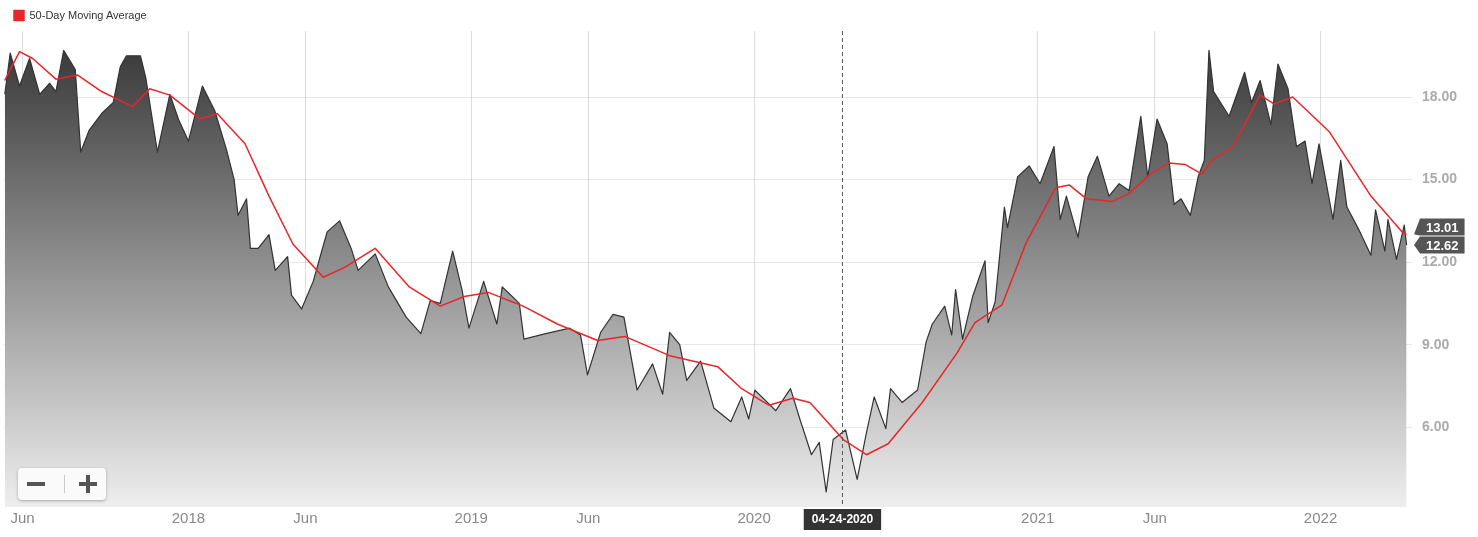 The image size is (1478, 537). What do you see at coordinates (1436, 426) in the screenshot?
I see `y-tick-label: 6.00` at bounding box center [1436, 426].